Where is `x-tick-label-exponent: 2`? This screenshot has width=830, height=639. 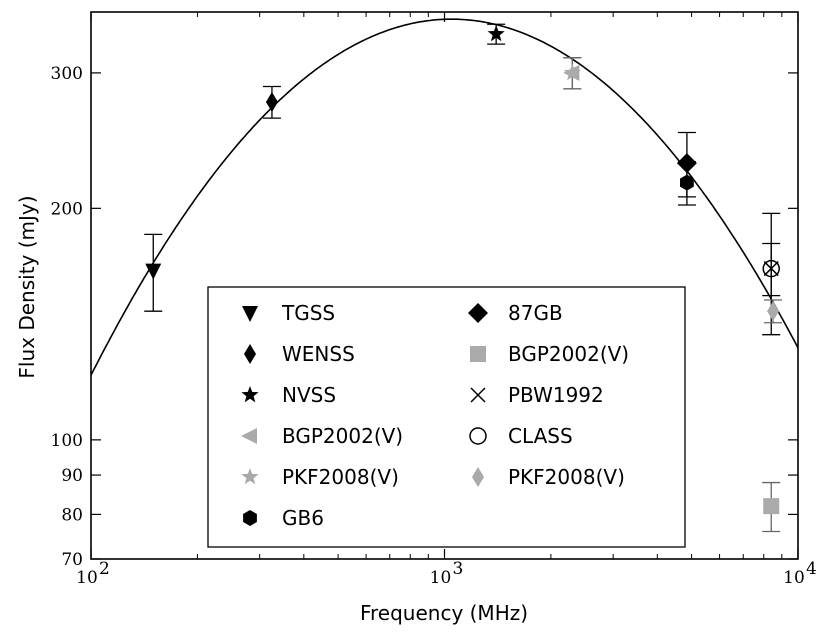
x-tick-label-exponent: 2 is located at coordinates (104, 569).